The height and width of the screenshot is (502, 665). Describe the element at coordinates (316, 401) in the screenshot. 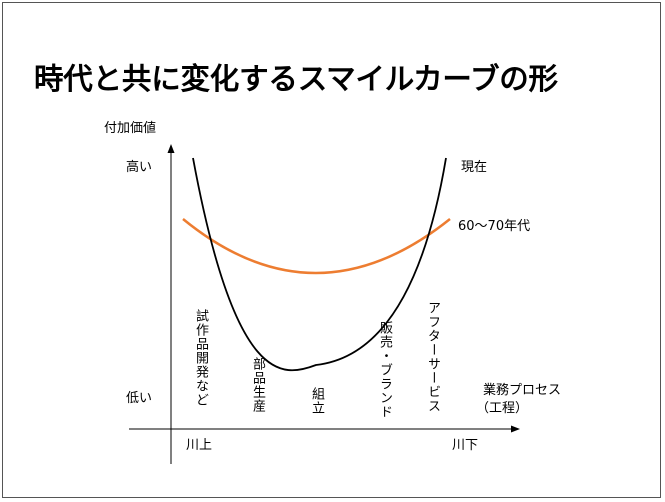

I see `stage-assembly: 組立` at that location.